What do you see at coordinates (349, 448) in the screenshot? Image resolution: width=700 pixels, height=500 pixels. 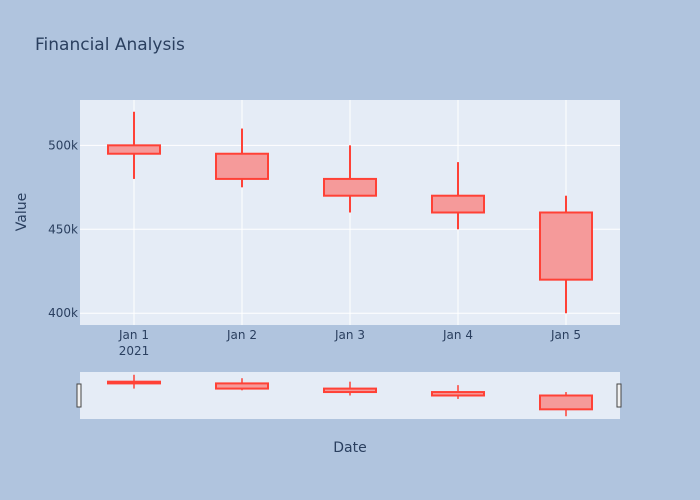 I see `x-axis-label: Date` at bounding box center [349, 448].